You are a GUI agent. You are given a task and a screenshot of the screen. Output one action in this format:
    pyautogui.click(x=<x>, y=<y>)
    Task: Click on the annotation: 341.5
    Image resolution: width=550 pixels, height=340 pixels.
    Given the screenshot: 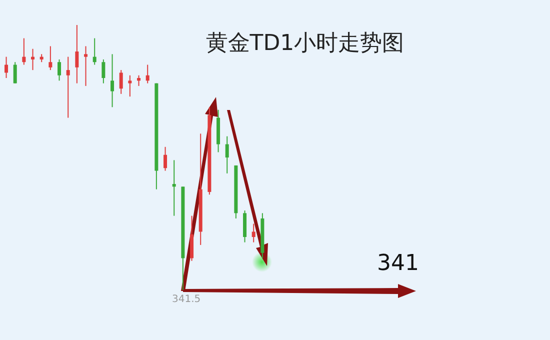 What is the action you would take?
    pyautogui.click(x=186, y=299)
    